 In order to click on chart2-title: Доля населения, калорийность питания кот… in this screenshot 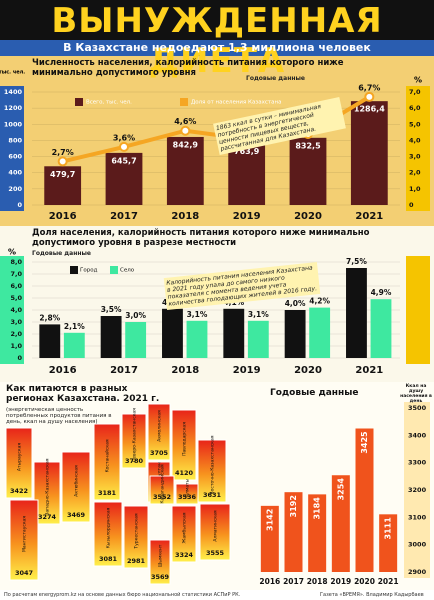, I will do `click(201, 238)`.